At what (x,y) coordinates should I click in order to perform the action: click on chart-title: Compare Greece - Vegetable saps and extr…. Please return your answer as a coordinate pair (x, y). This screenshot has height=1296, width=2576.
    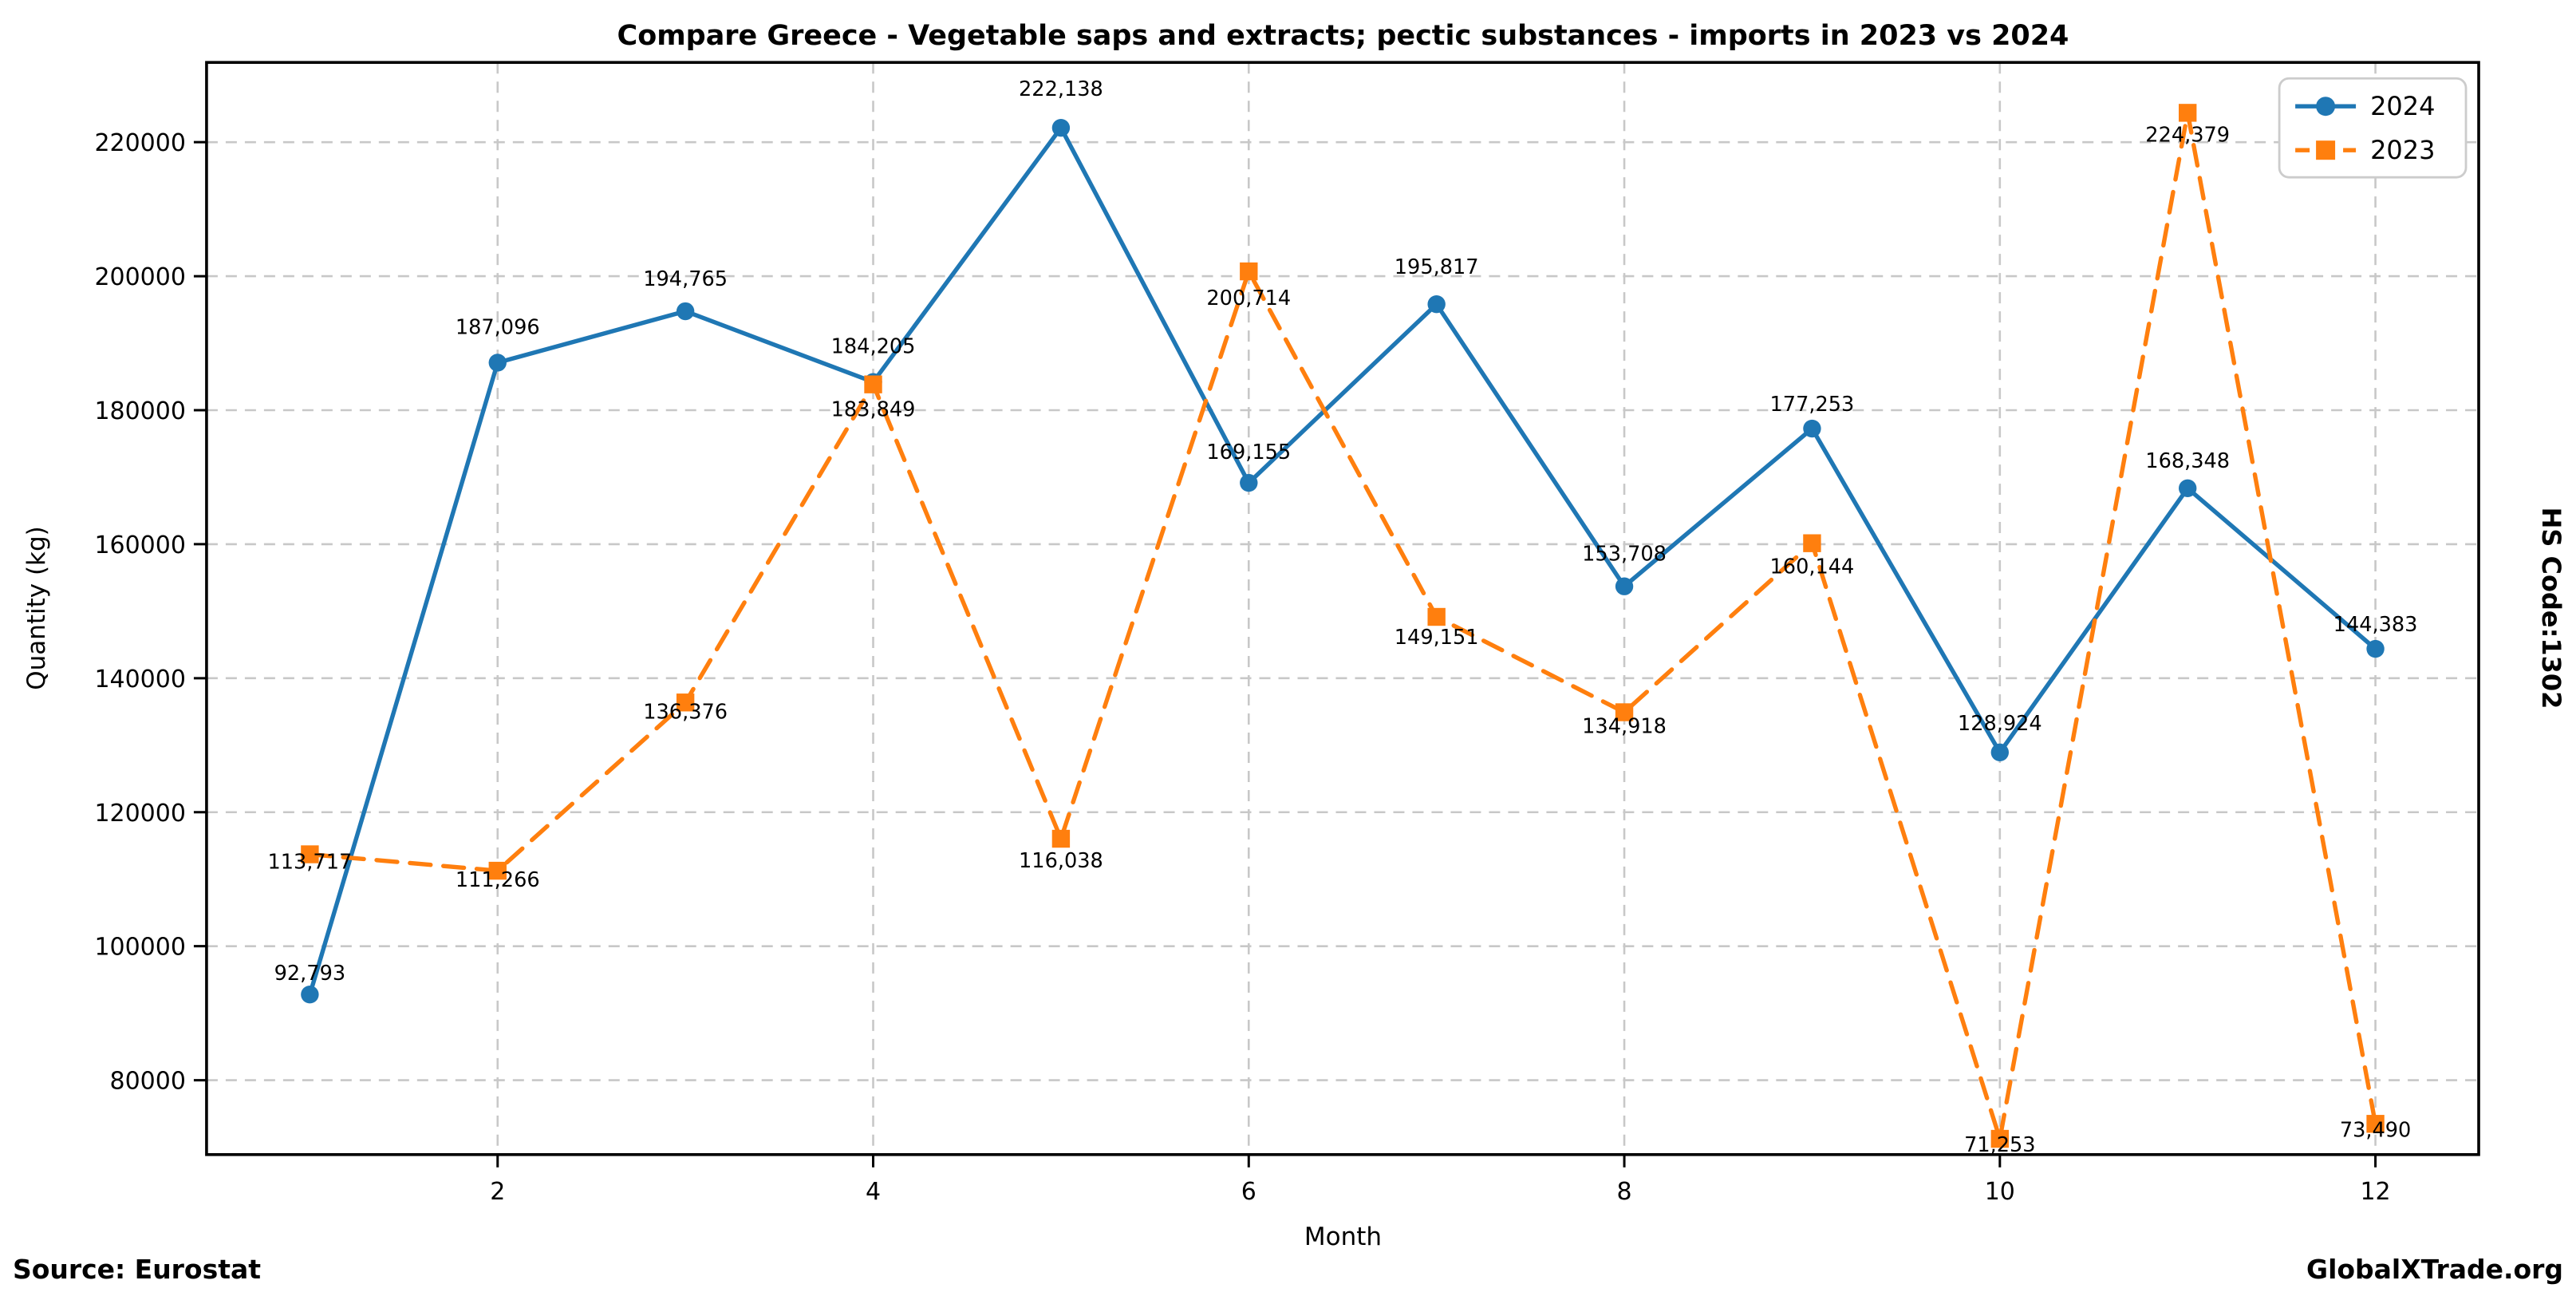
    Looking at the image, I should click on (1343, 36).